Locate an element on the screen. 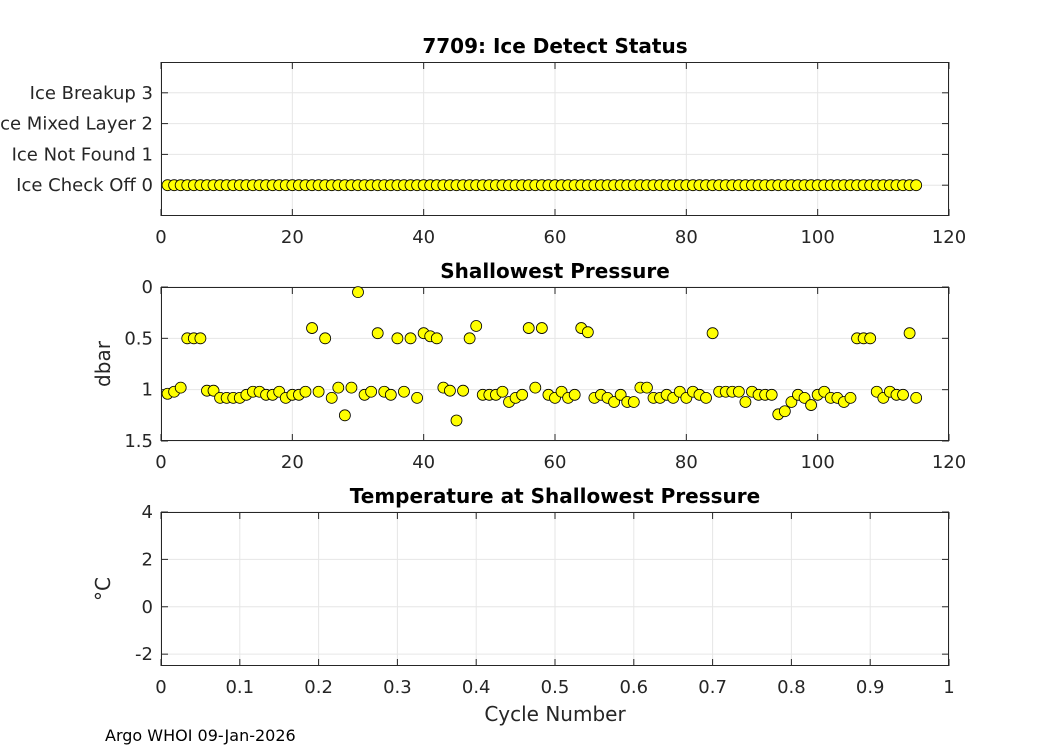 Image resolution: width=1050 pixels, height=750 pixels. temperature-x-tick-label: 0.2 is located at coordinates (318, 687).